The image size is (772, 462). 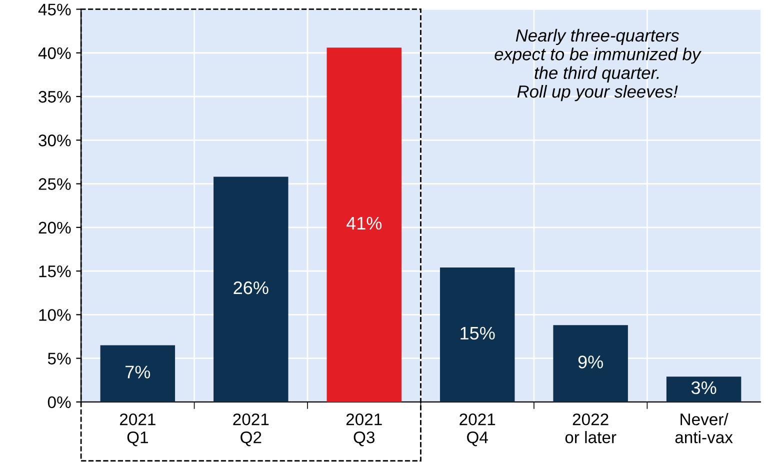 What do you see at coordinates (59, 358) in the screenshot?
I see `y-tick-label: 5%` at bounding box center [59, 358].